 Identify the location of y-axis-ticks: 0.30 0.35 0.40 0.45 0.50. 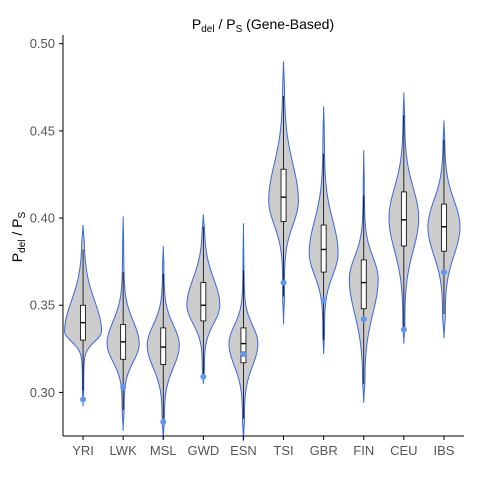
(46, 218).